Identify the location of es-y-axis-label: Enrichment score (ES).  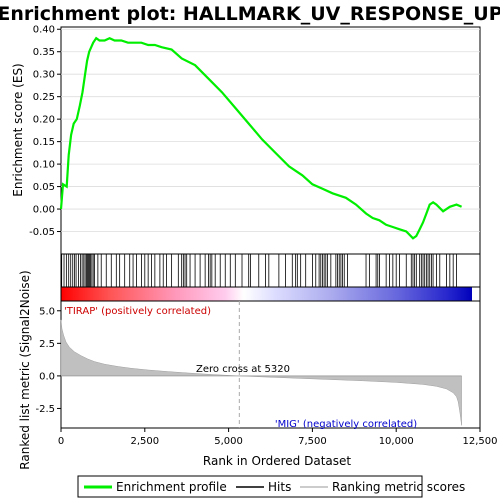
(18, 129).